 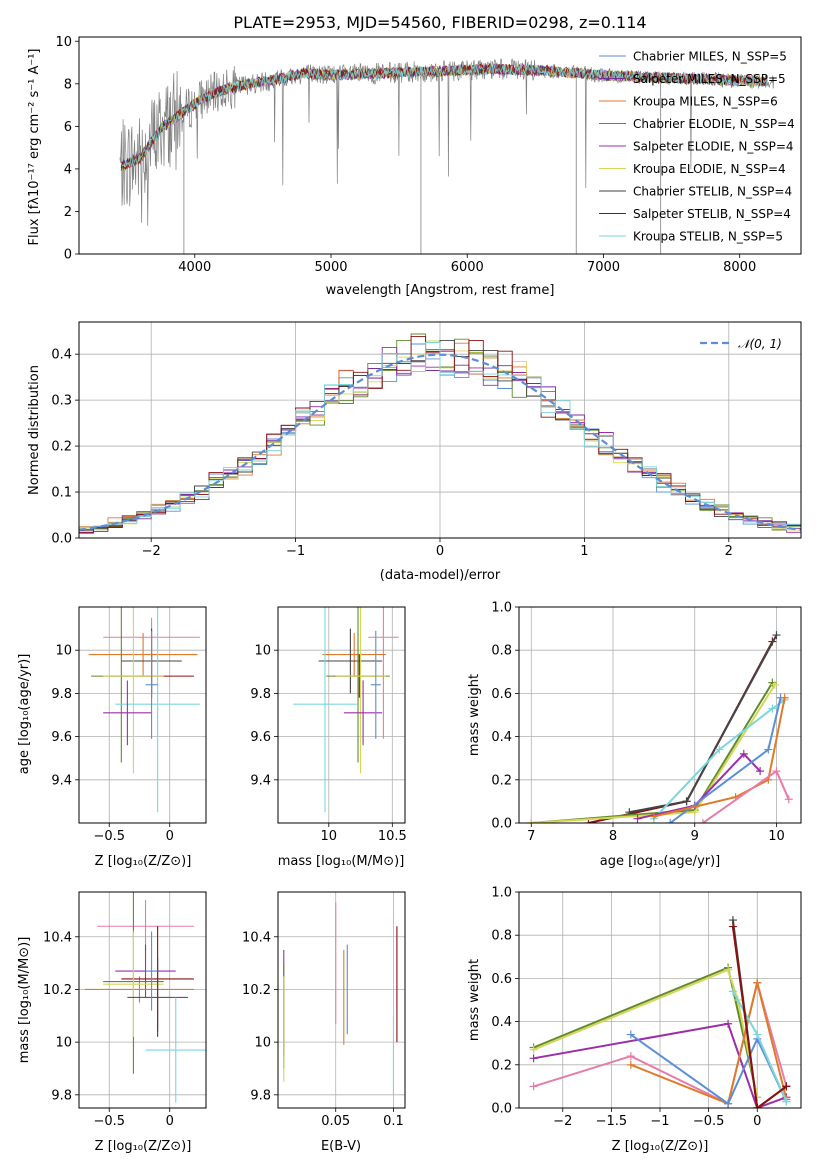 What do you see at coordinates (61, 447) in the screenshot?
I see `residuals-ytick-label: 0.2` at bounding box center [61, 447].